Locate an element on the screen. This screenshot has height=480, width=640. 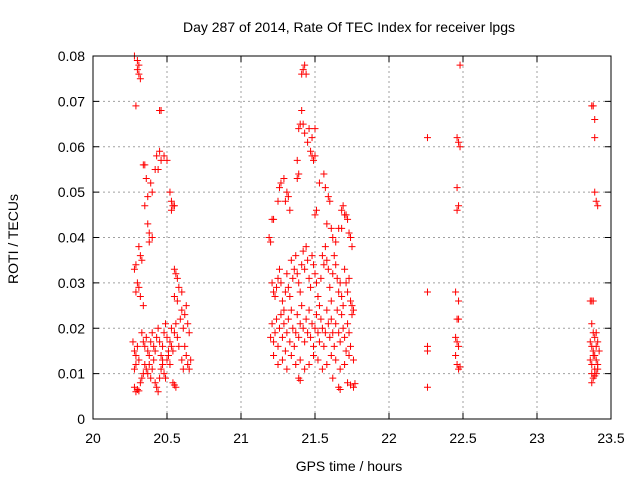
y-tick-label: 0.04 is located at coordinates (71, 238).